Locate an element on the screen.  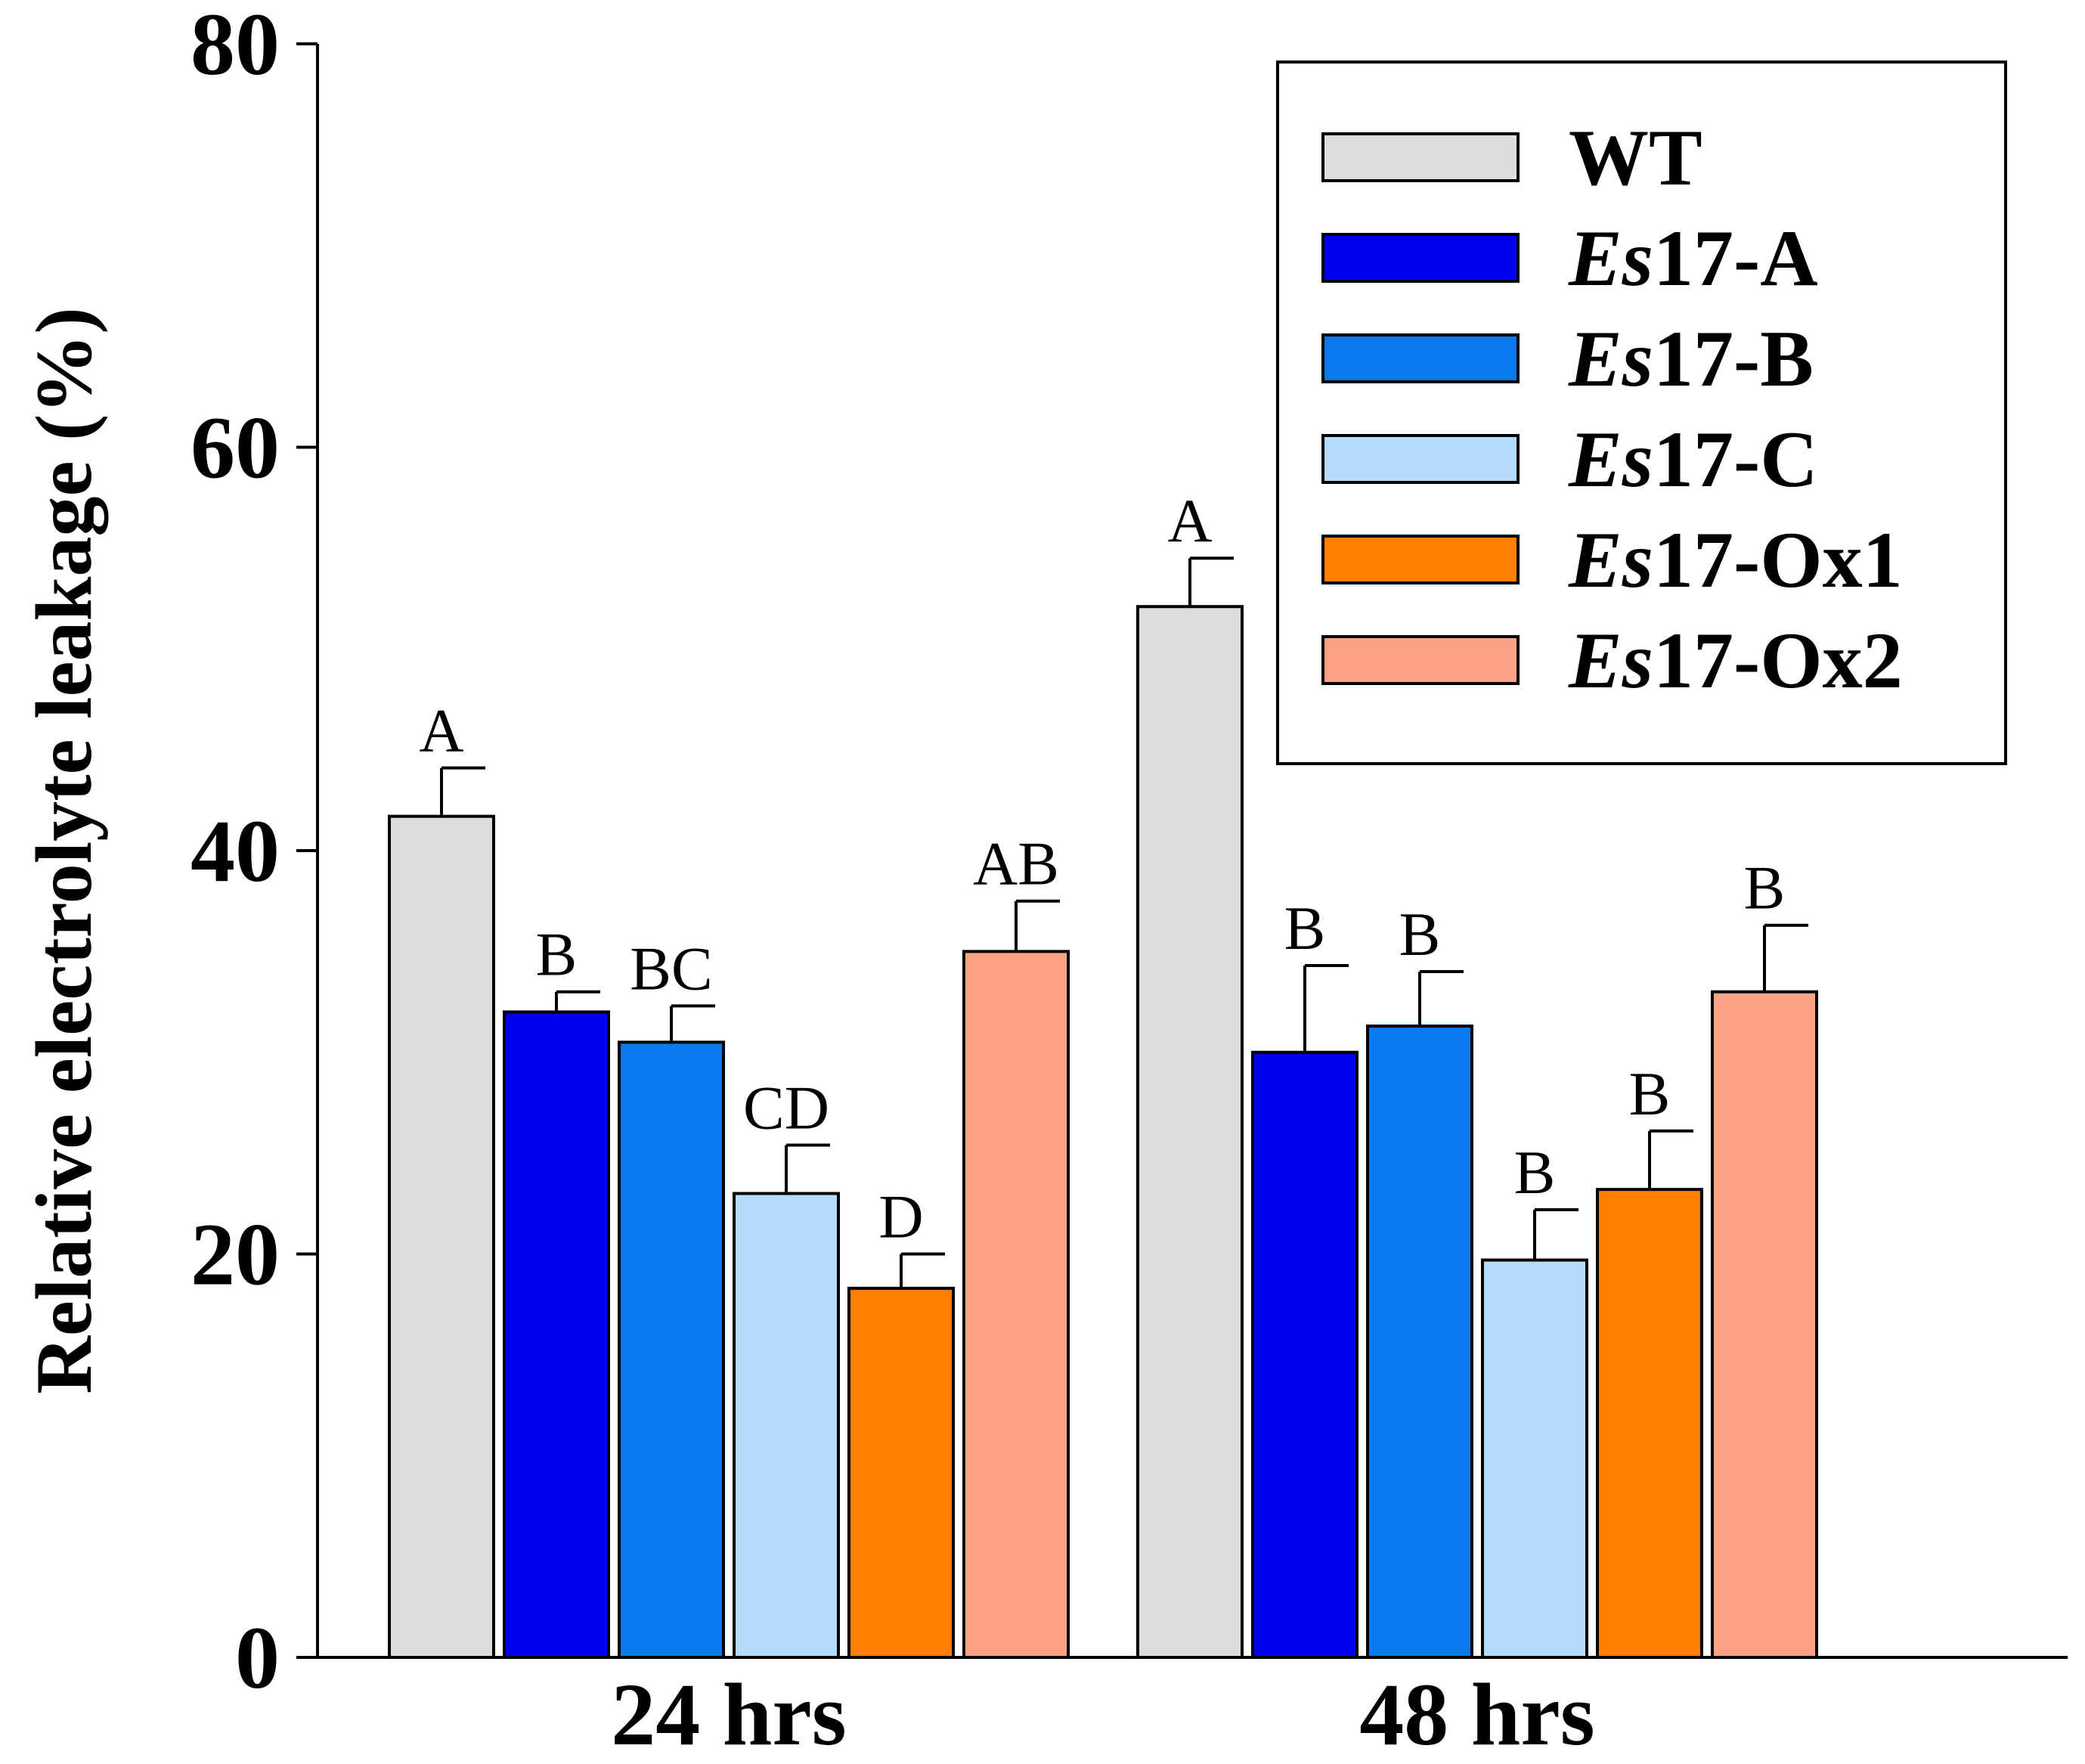
y-tick-label: 0 is located at coordinates (257, 1657).